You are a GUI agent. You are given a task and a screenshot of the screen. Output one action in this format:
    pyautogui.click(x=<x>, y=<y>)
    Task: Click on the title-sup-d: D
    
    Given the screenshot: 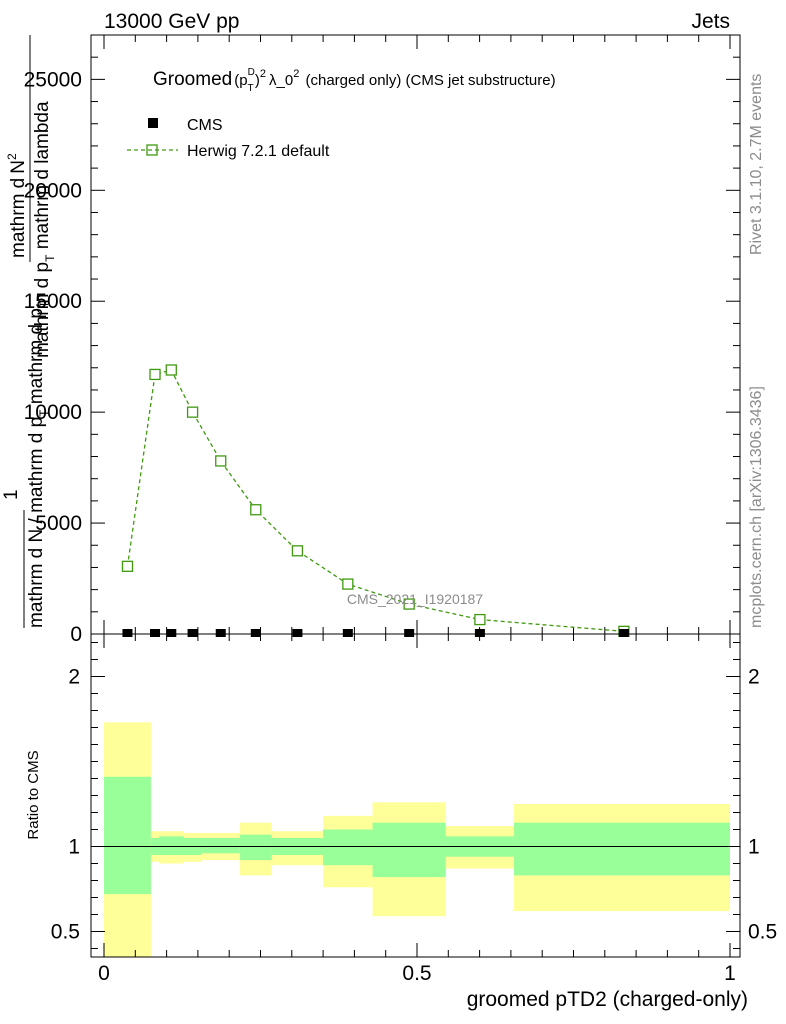 What is the action you would take?
    pyautogui.click(x=251, y=72)
    